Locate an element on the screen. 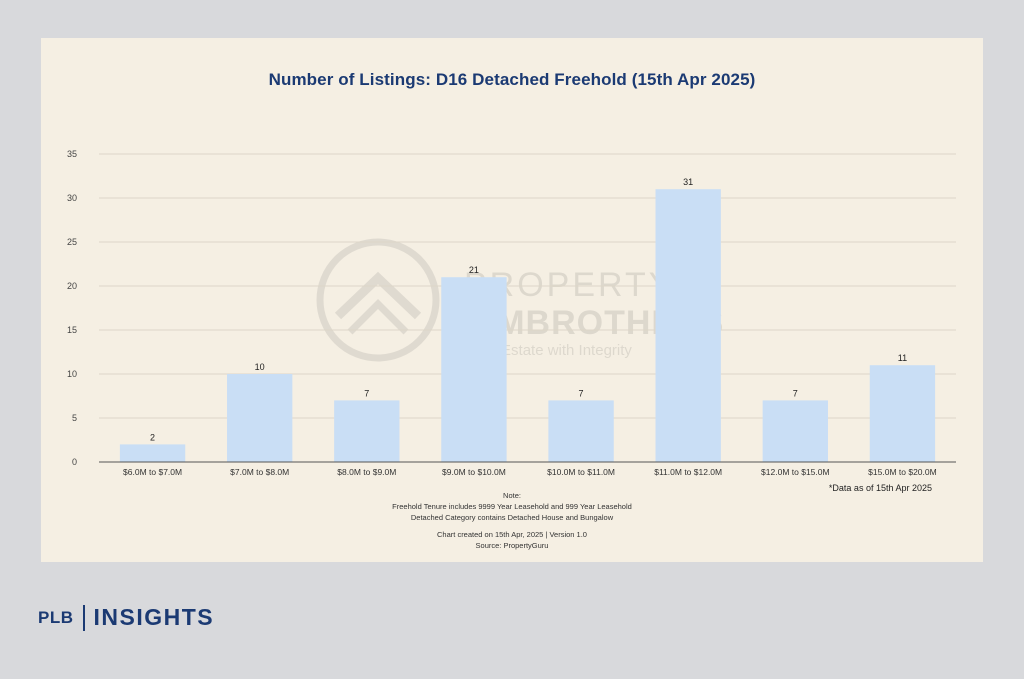 This screenshot has width=1024, height=679. y-tick-label: 25 is located at coordinates (72, 242).